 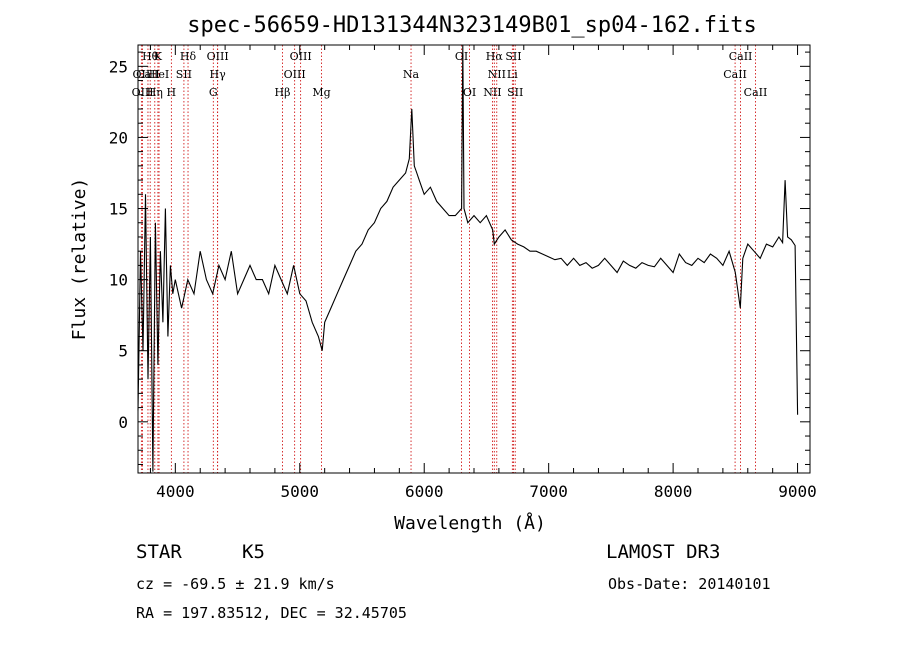 What do you see at coordinates (118, 137) in the screenshot?
I see `y-tick-label: 20` at bounding box center [118, 137].